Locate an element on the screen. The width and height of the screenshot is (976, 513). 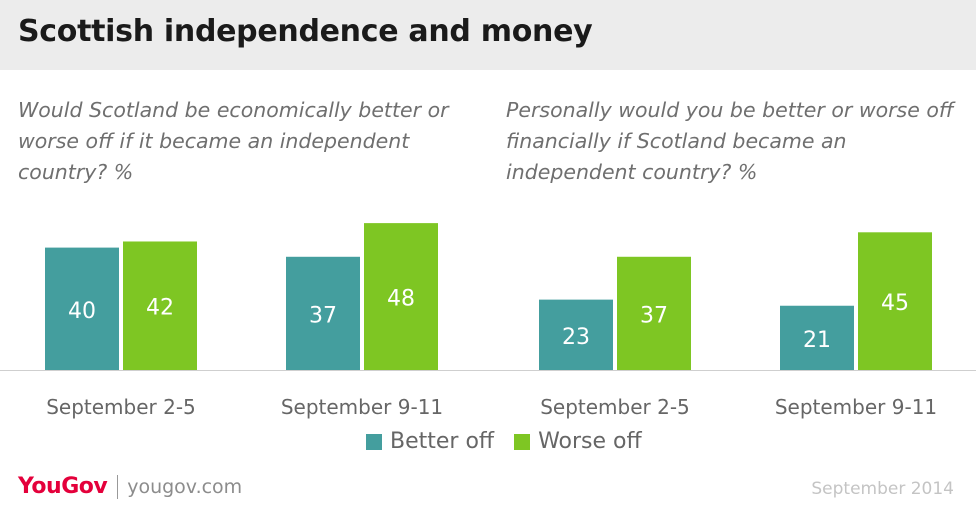
legend: Better off Worse off is located at coordinates (514, 441).